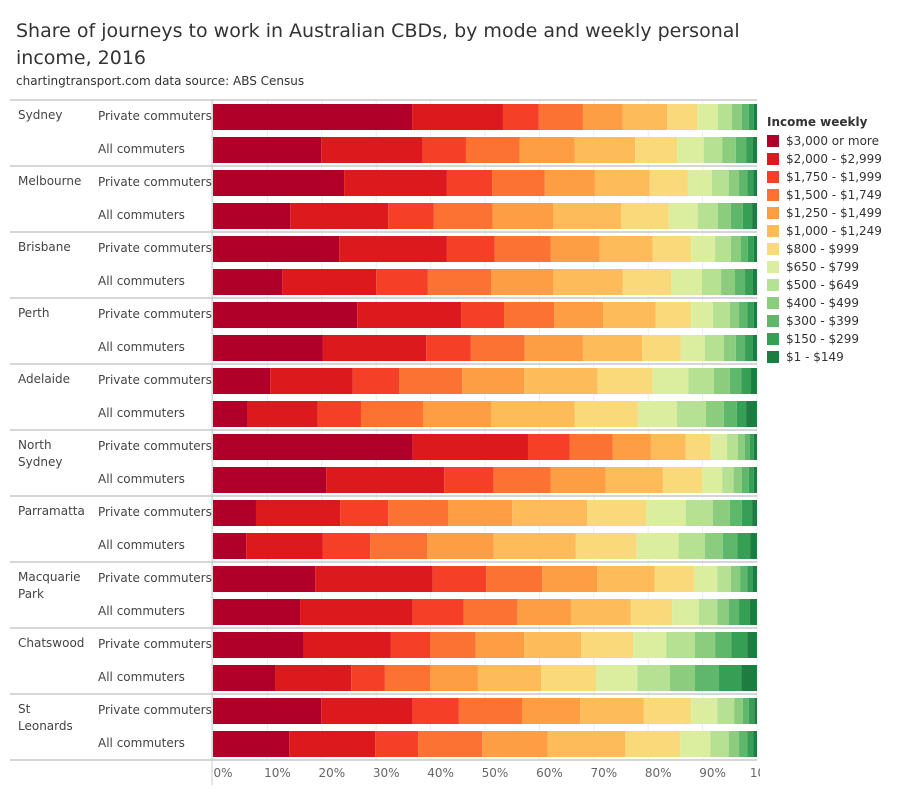 This screenshot has width=900, height=800. I want to click on legend-label: $400 - $499, so click(823, 303).